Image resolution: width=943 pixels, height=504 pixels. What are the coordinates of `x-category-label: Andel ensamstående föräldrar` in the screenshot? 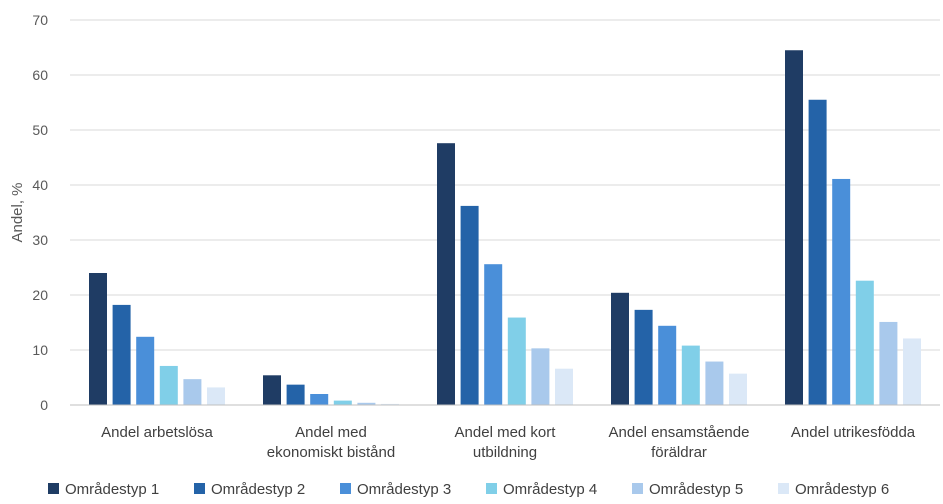 It's located at (679, 442).